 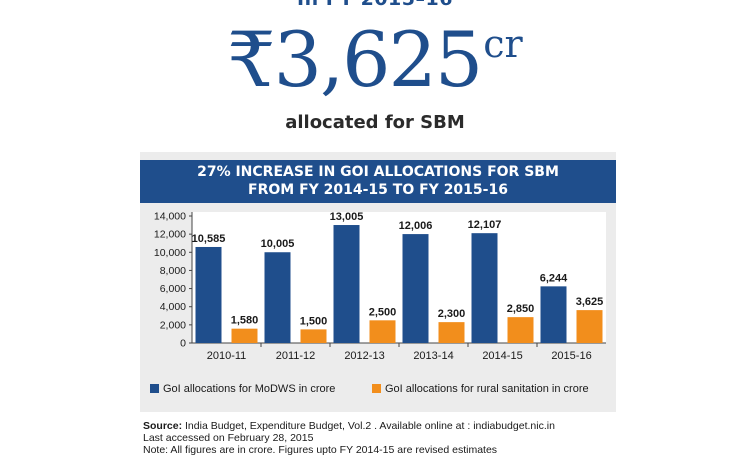 What do you see at coordinates (278, 244) in the screenshot?
I see `data-label: 10,005` at bounding box center [278, 244].